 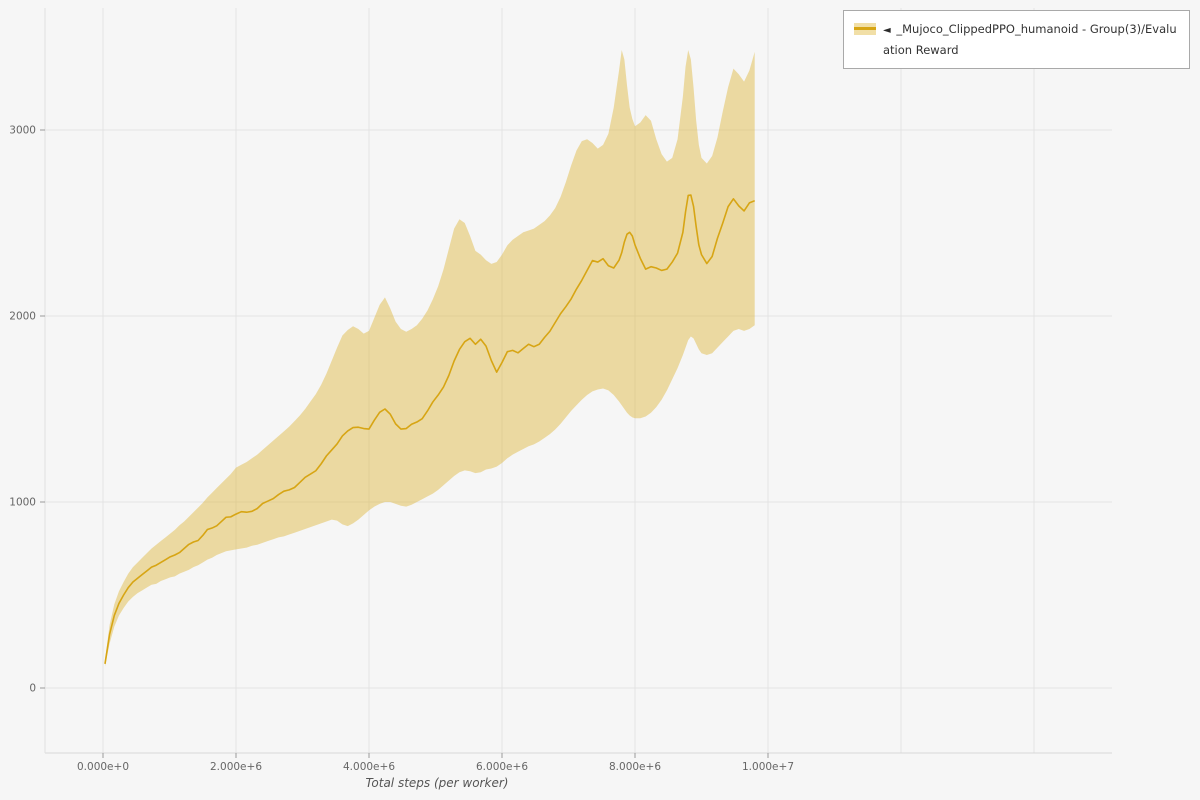 What do you see at coordinates (502, 767) in the screenshot?
I see `x-tick-label: 6.000e+6` at bounding box center [502, 767].